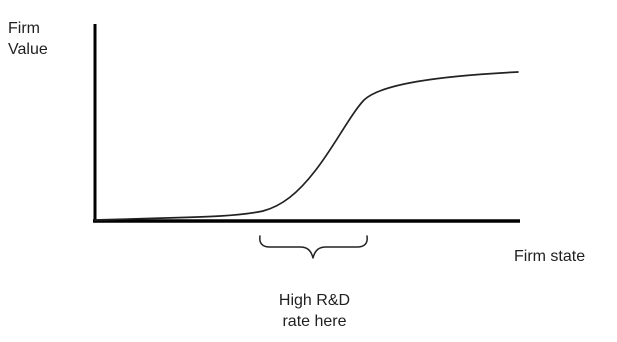 This screenshot has width=617, height=342. I want to click on high-rd-annotation: High R&D rate here, so click(314, 311).